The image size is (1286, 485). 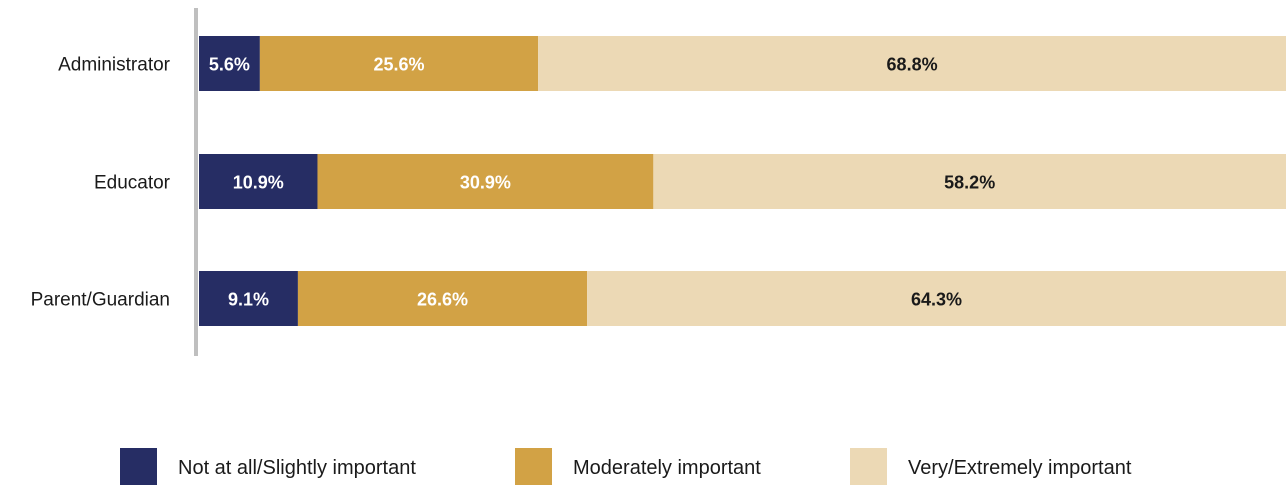 What do you see at coordinates (100, 300) in the screenshot?
I see `category-label-parent-guardian: Parent/Guardian` at bounding box center [100, 300].